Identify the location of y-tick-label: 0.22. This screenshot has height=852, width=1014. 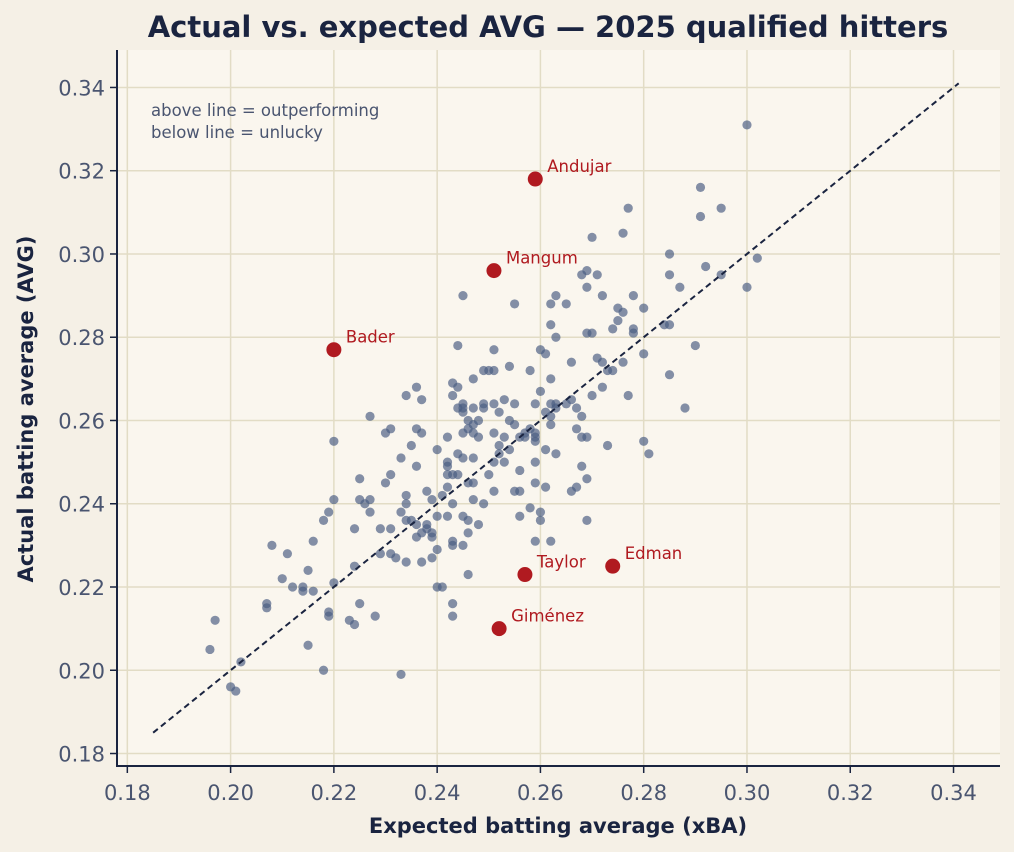
(81, 588).